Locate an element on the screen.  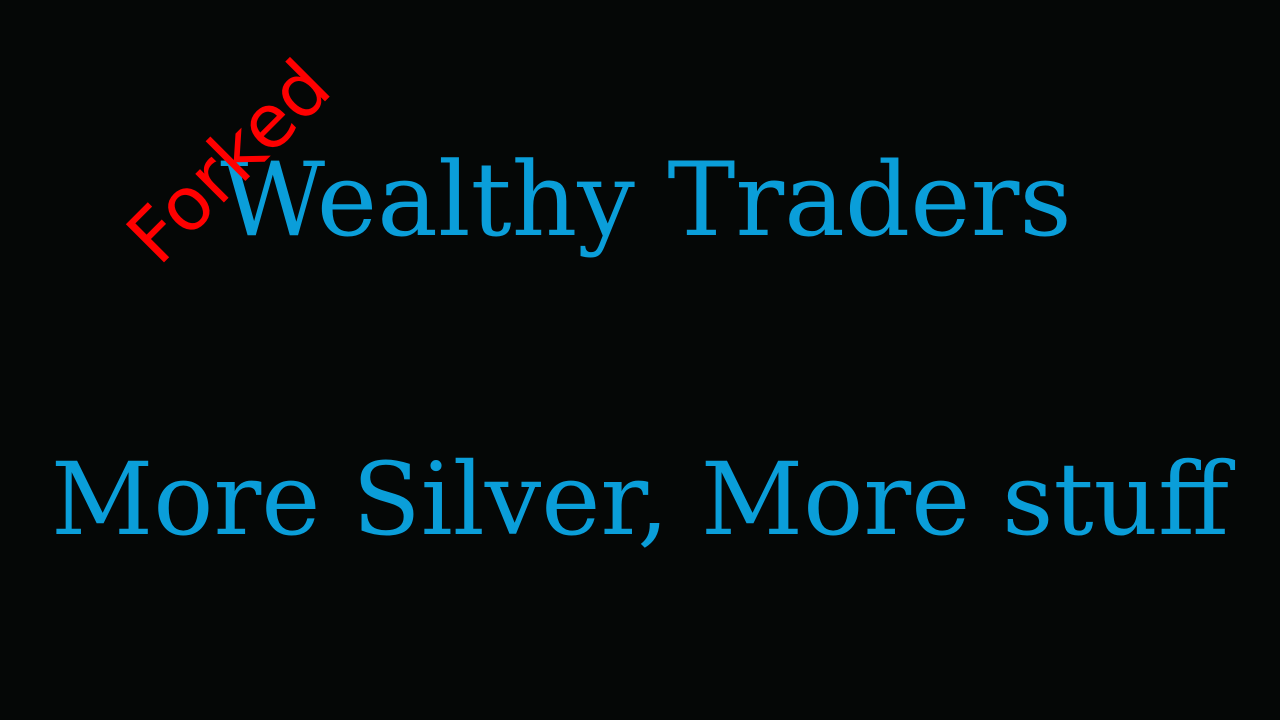
page-subtitle: More Silver, More stuff is located at coordinates (640, 499).